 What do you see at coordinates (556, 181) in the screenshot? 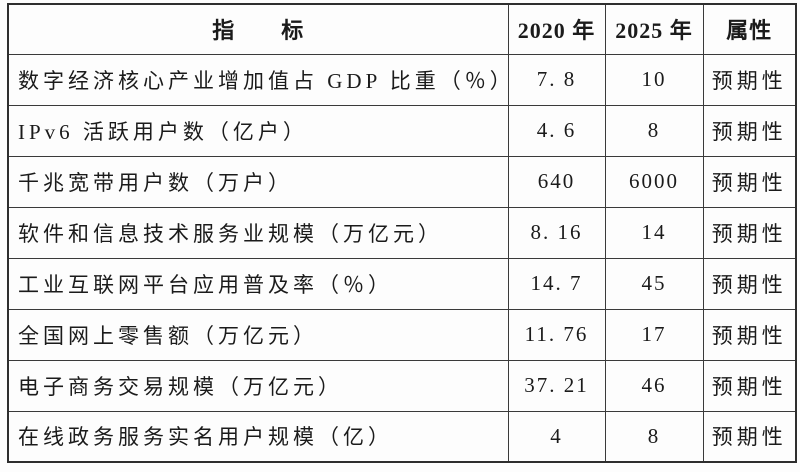
I see `value-2020-cell: 640` at bounding box center [556, 181].